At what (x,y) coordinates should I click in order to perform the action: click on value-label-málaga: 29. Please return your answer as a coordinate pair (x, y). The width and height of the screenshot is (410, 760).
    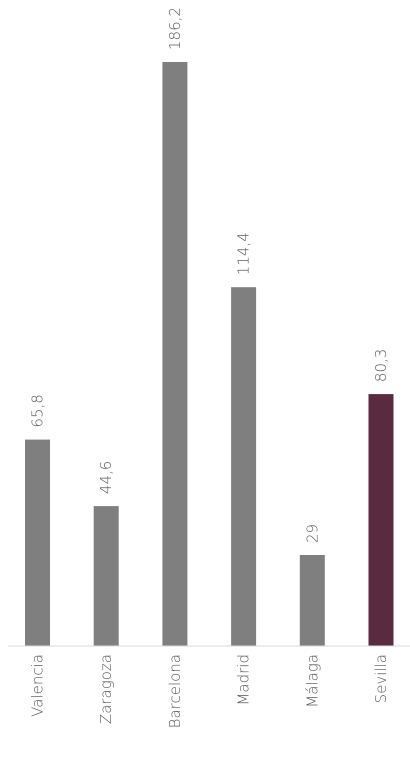
    Looking at the image, I should click on (312, 533).